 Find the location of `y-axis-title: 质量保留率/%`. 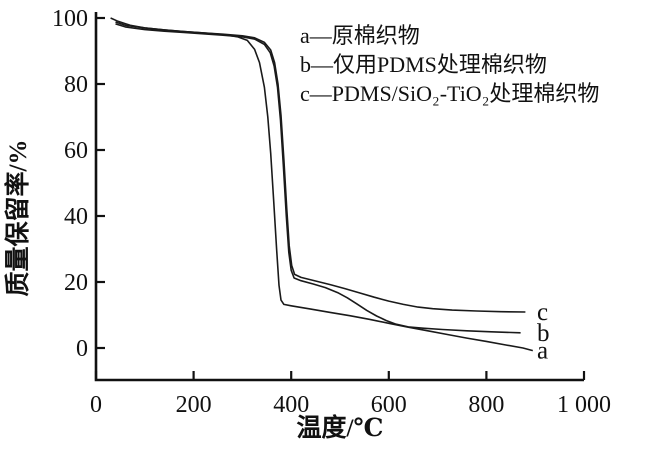

y-axis-title: 质量保留率/% is located at coordinates (17, 218).